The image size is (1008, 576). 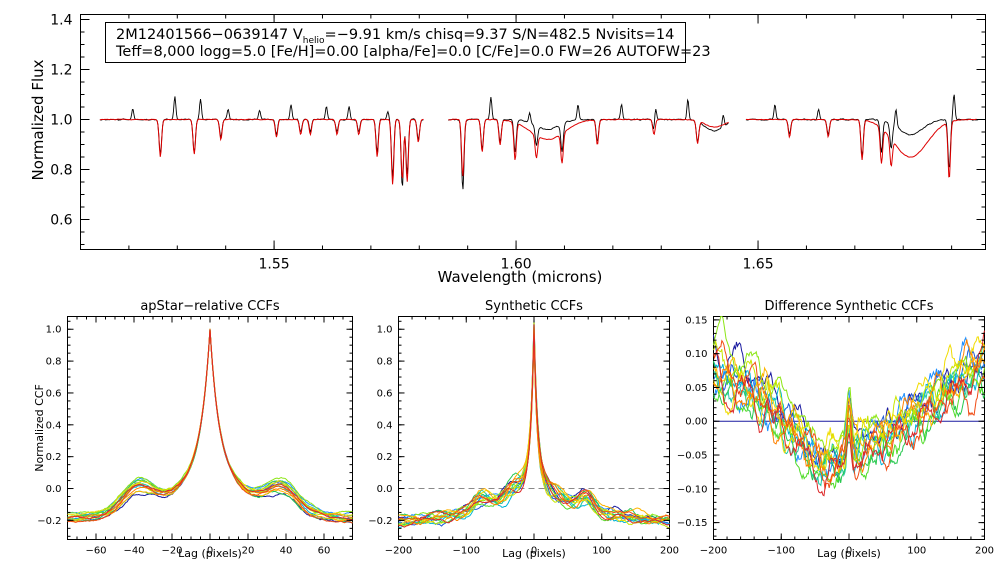 I want to click on x-tick-label: 1.65, so click(x=757, y=265).